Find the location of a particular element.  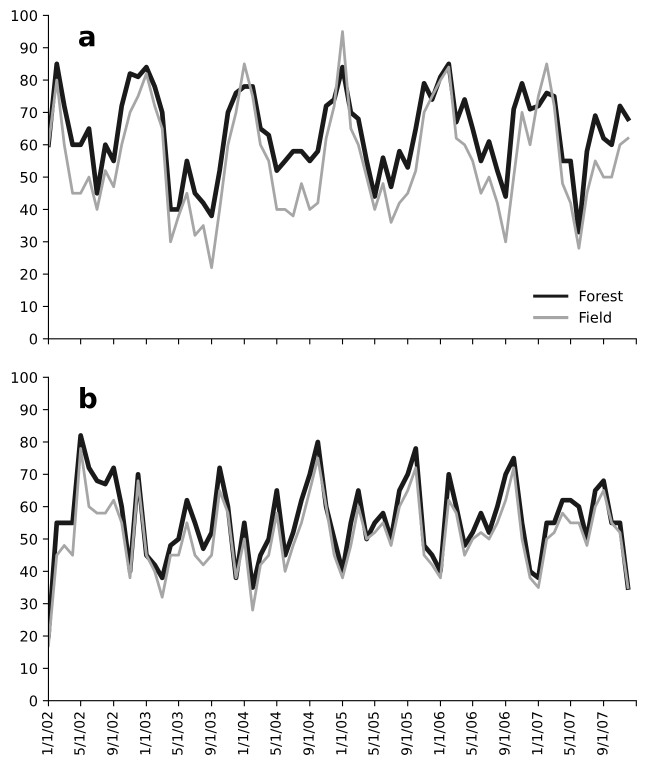

x-tick-label: 1/1/05 is located at coordinates (342, 733).